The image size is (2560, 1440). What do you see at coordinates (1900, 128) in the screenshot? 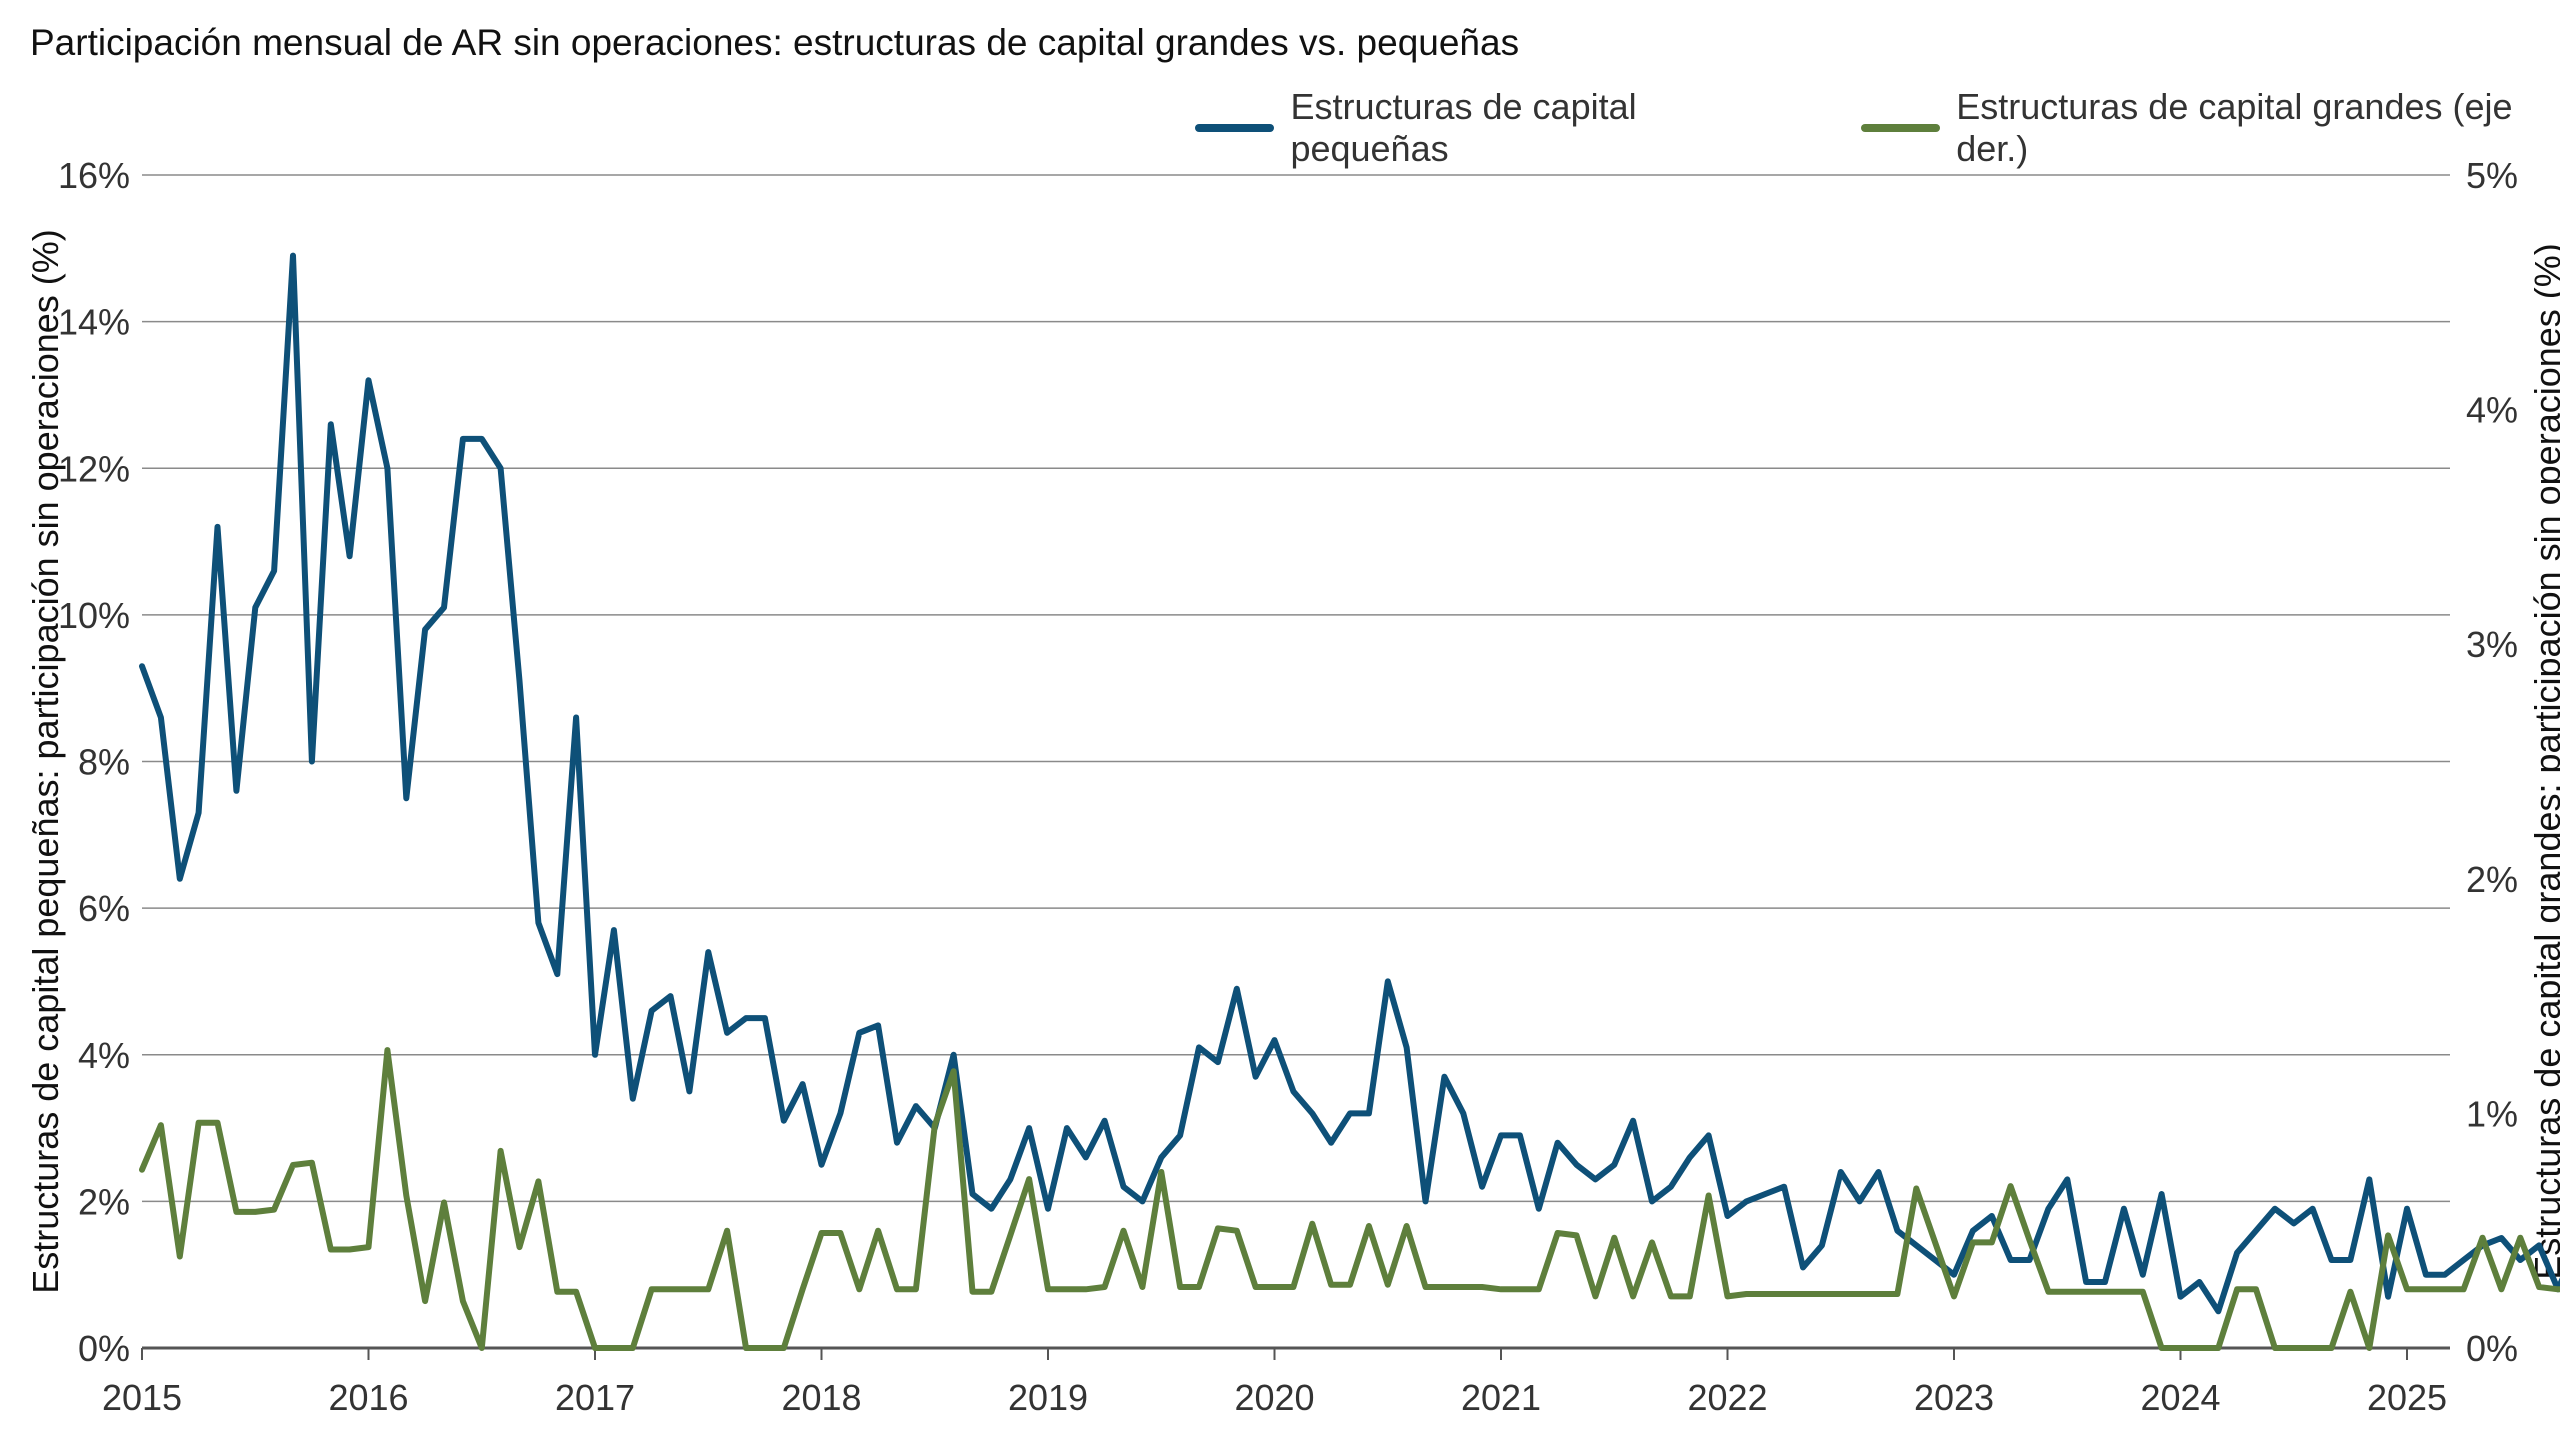
I see `legend-swatch-large` at bounding box center [1900, 128].